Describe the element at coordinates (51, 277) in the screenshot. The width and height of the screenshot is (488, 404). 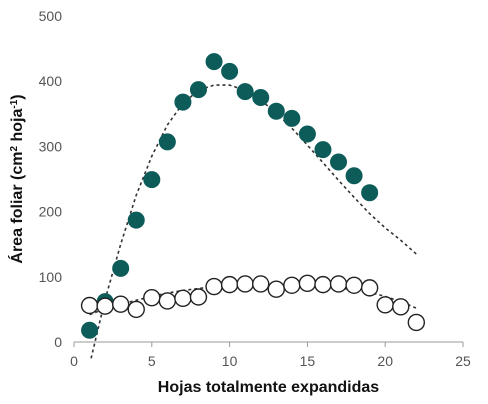
I see `y-tick-label: 100` at that location.